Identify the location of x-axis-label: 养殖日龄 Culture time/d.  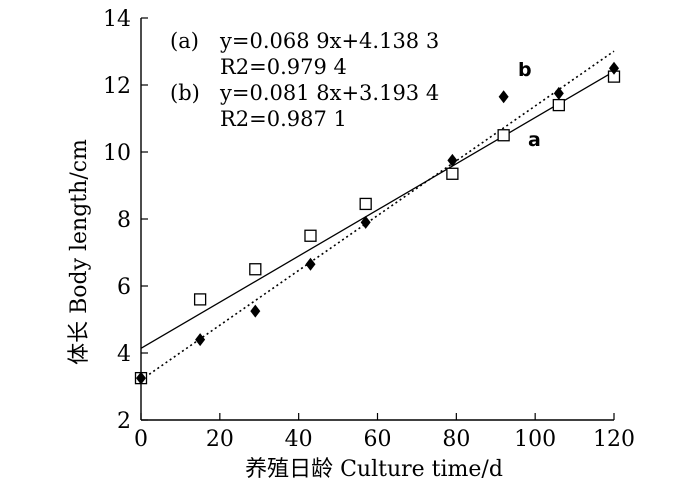
(374, 469).